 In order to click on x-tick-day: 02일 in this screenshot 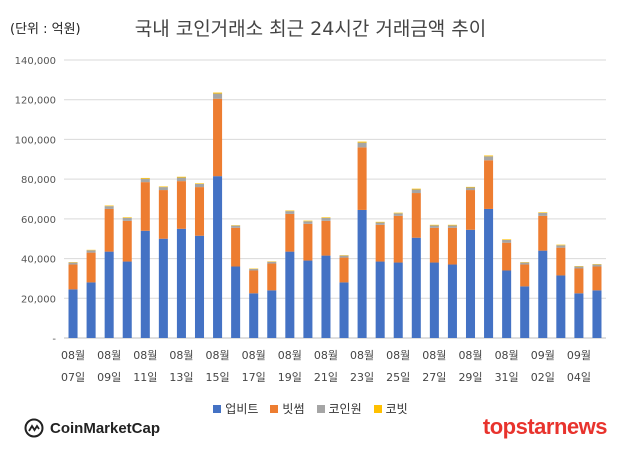, I will do `click(543, 377)`.